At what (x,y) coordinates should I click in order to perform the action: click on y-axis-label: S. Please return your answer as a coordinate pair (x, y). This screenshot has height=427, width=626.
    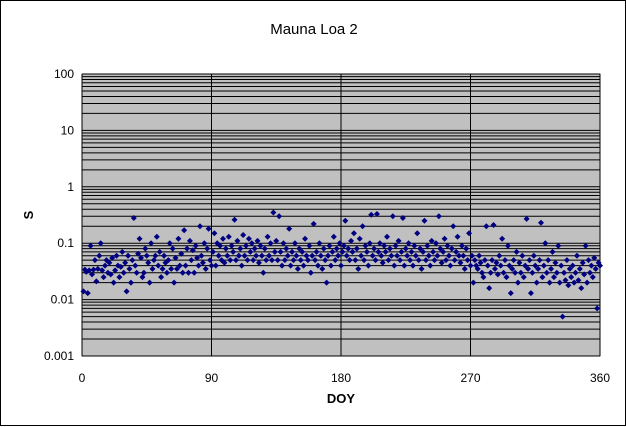
    Looking at the image, I should click on (28, 214).